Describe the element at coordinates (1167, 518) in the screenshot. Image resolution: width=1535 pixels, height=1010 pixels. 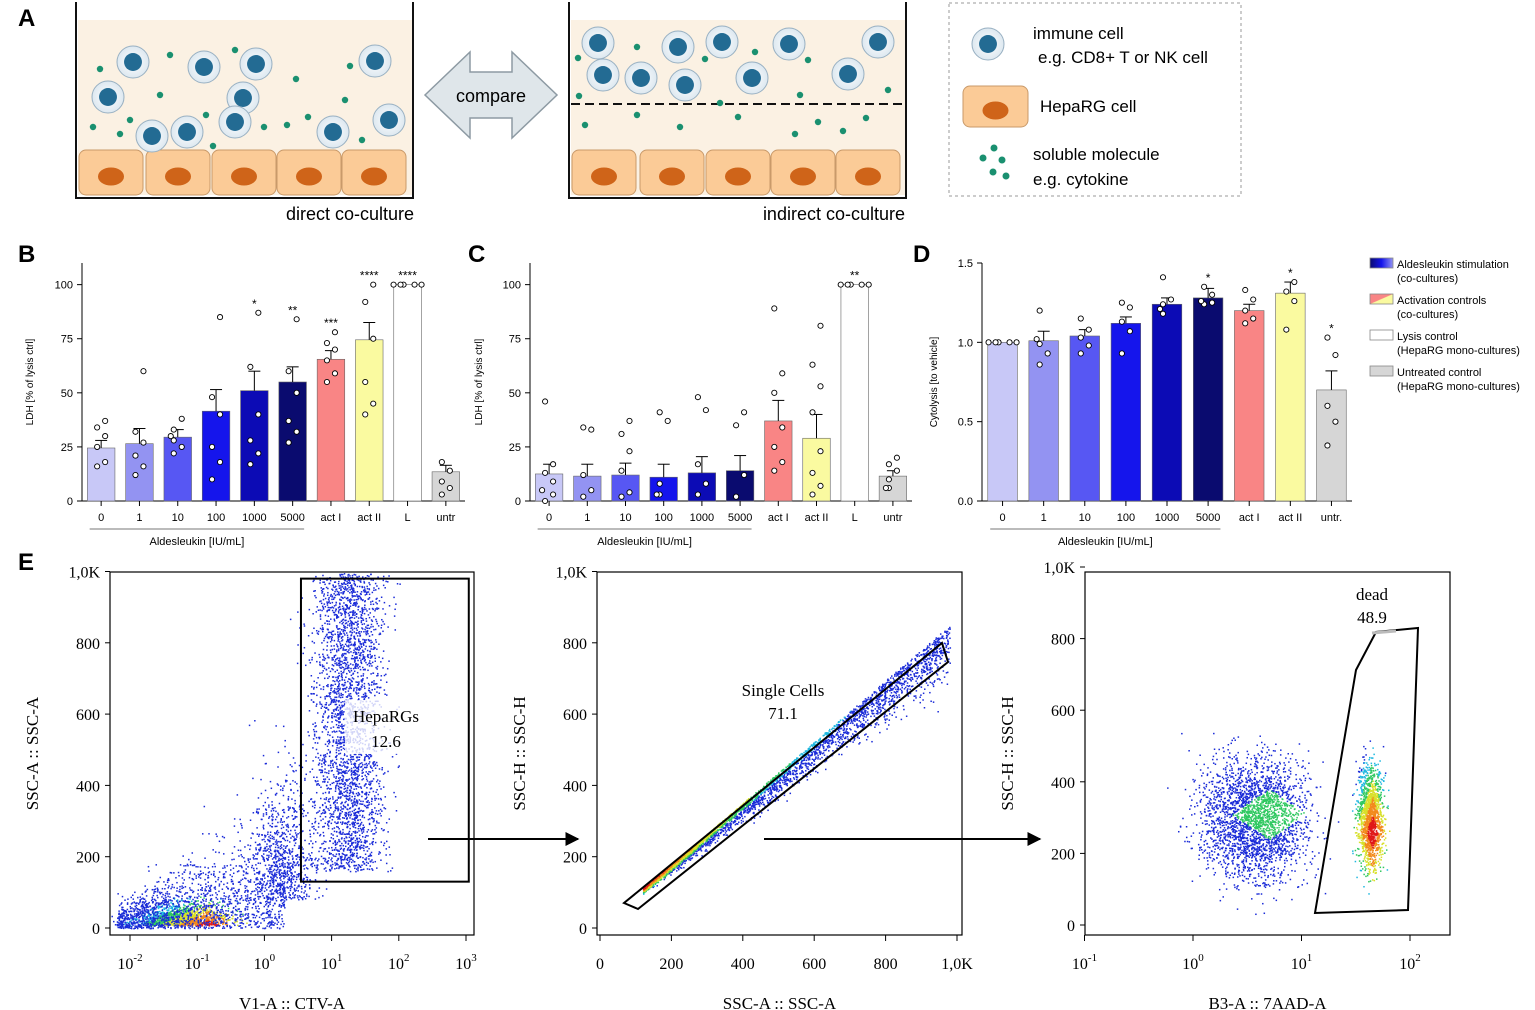
I see `x-tick-label: 1000` at that location.